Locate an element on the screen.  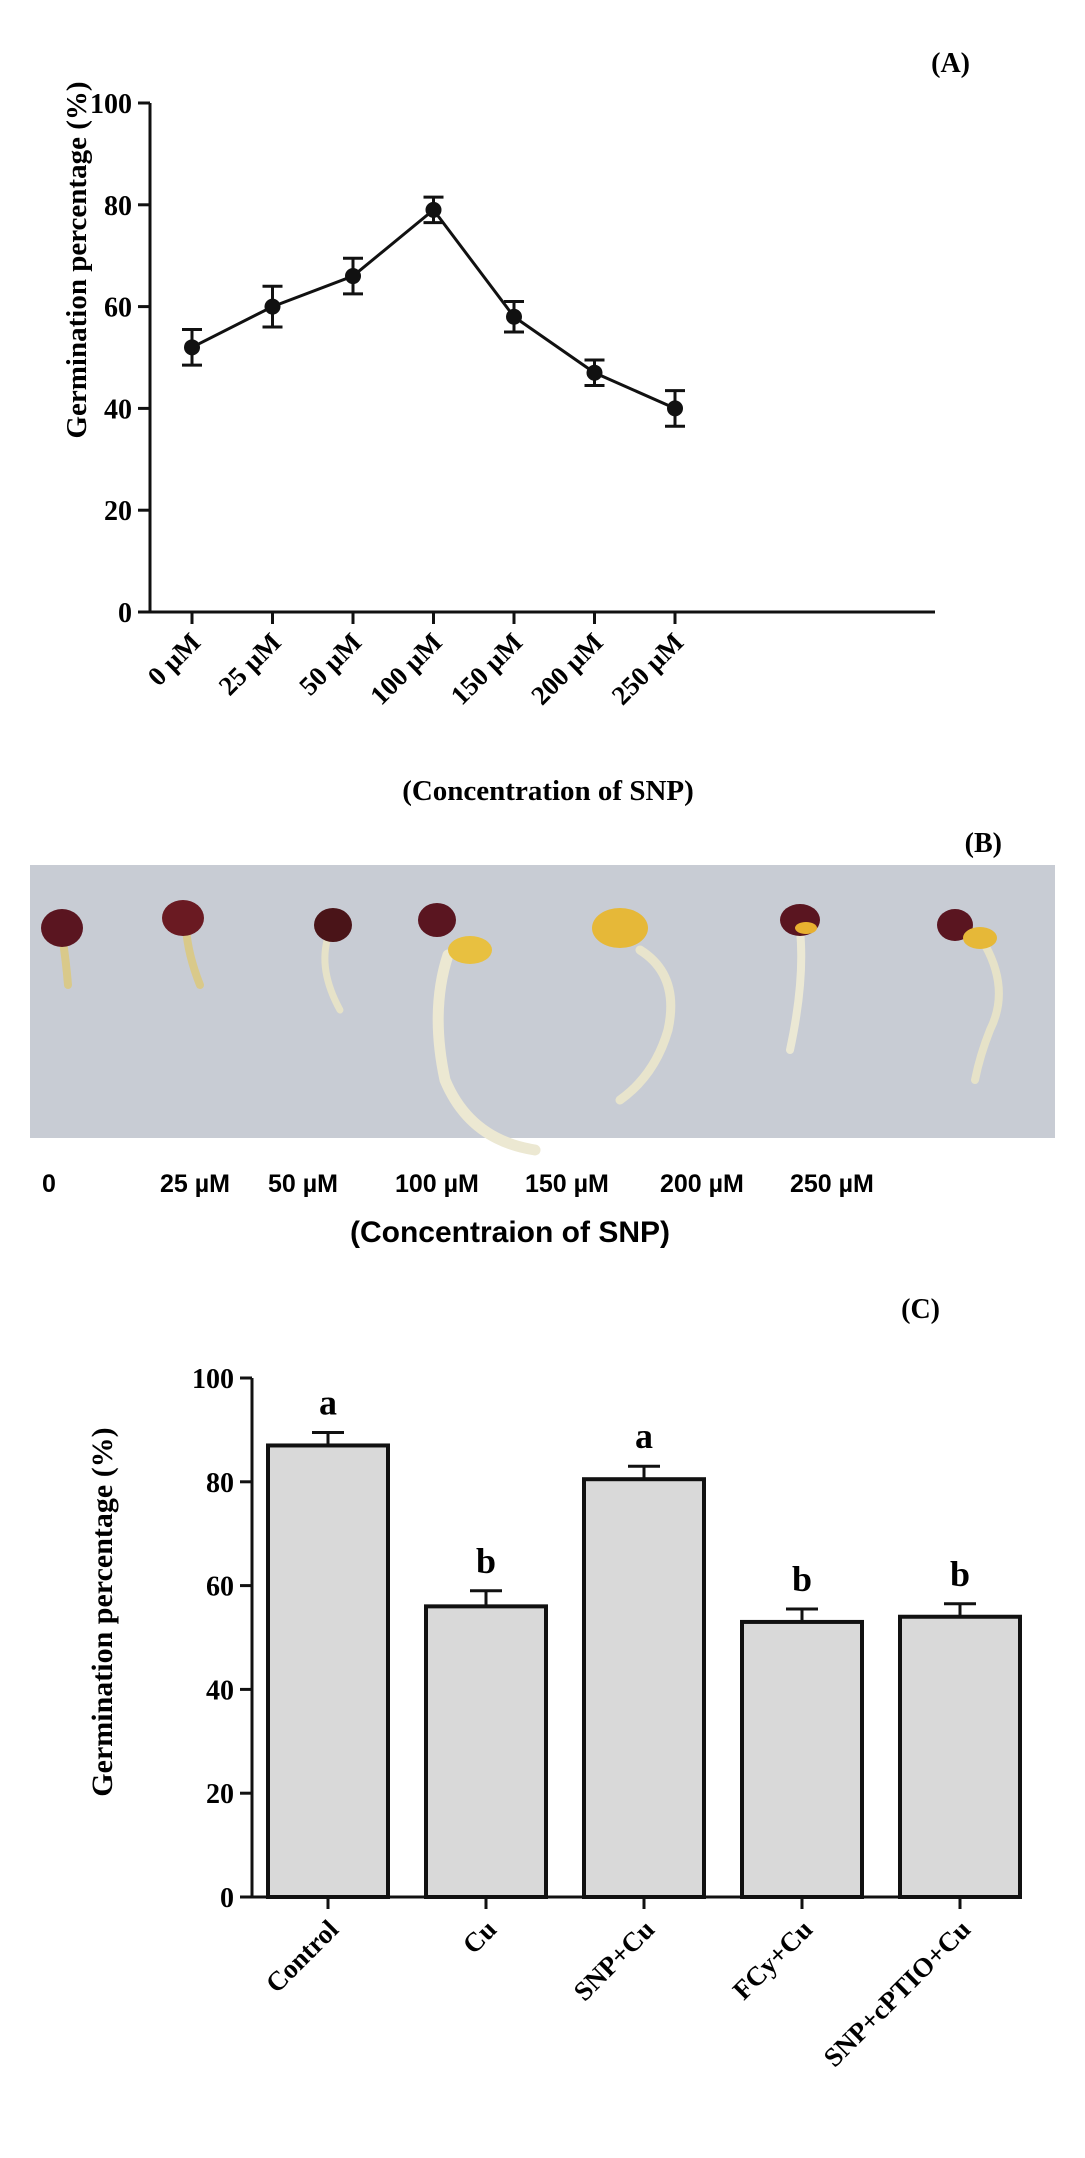
c-x-tick-label: Control is located at coordinates (302, 1956).